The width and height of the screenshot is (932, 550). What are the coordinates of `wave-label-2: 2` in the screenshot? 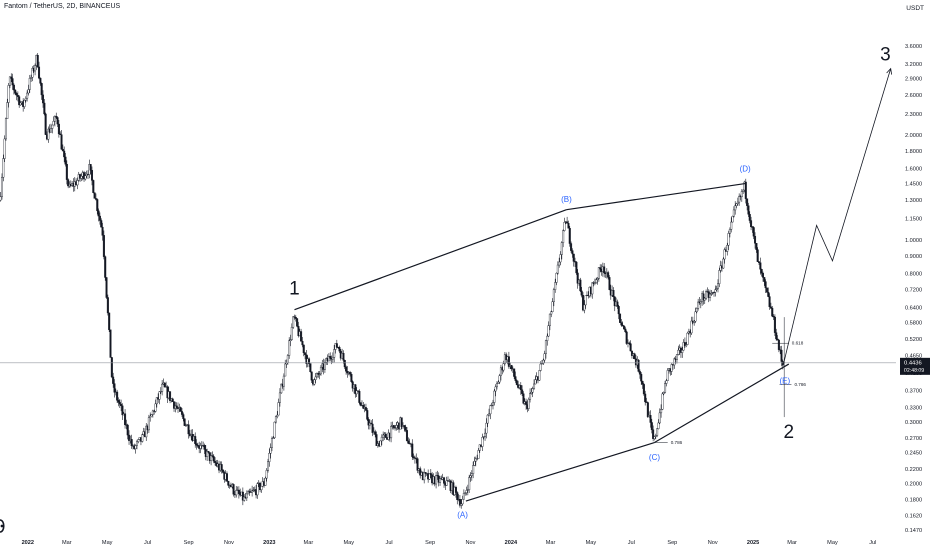 It's located at (789, 432).